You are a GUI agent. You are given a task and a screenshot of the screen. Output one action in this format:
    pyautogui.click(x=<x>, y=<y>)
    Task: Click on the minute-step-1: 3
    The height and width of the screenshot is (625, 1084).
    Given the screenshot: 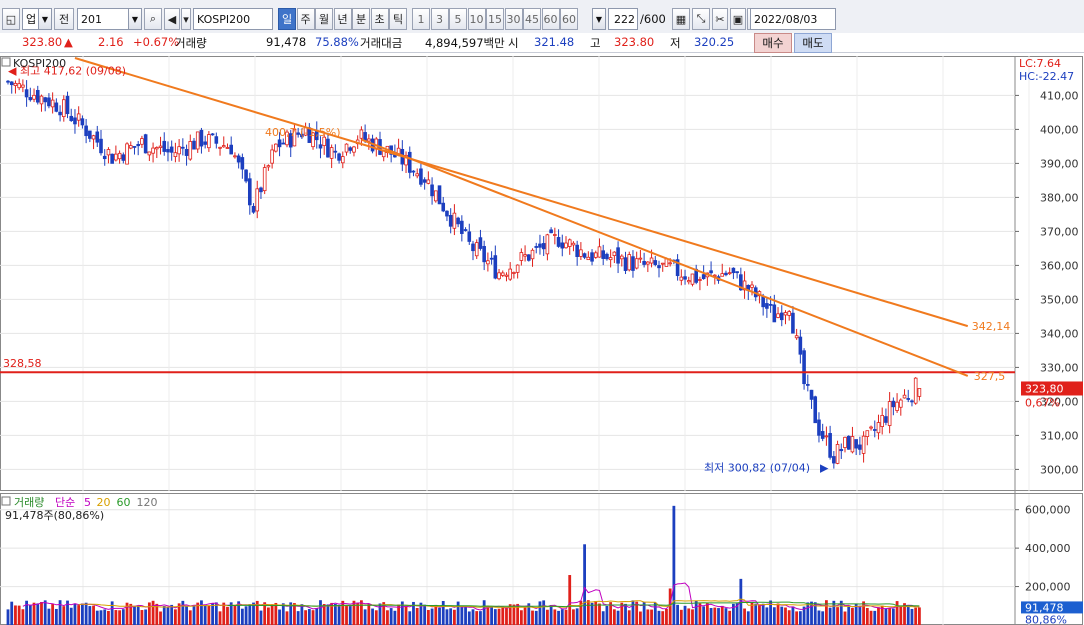 What is the action you would take?
    pyautogui.click(x=439, y=19)
    